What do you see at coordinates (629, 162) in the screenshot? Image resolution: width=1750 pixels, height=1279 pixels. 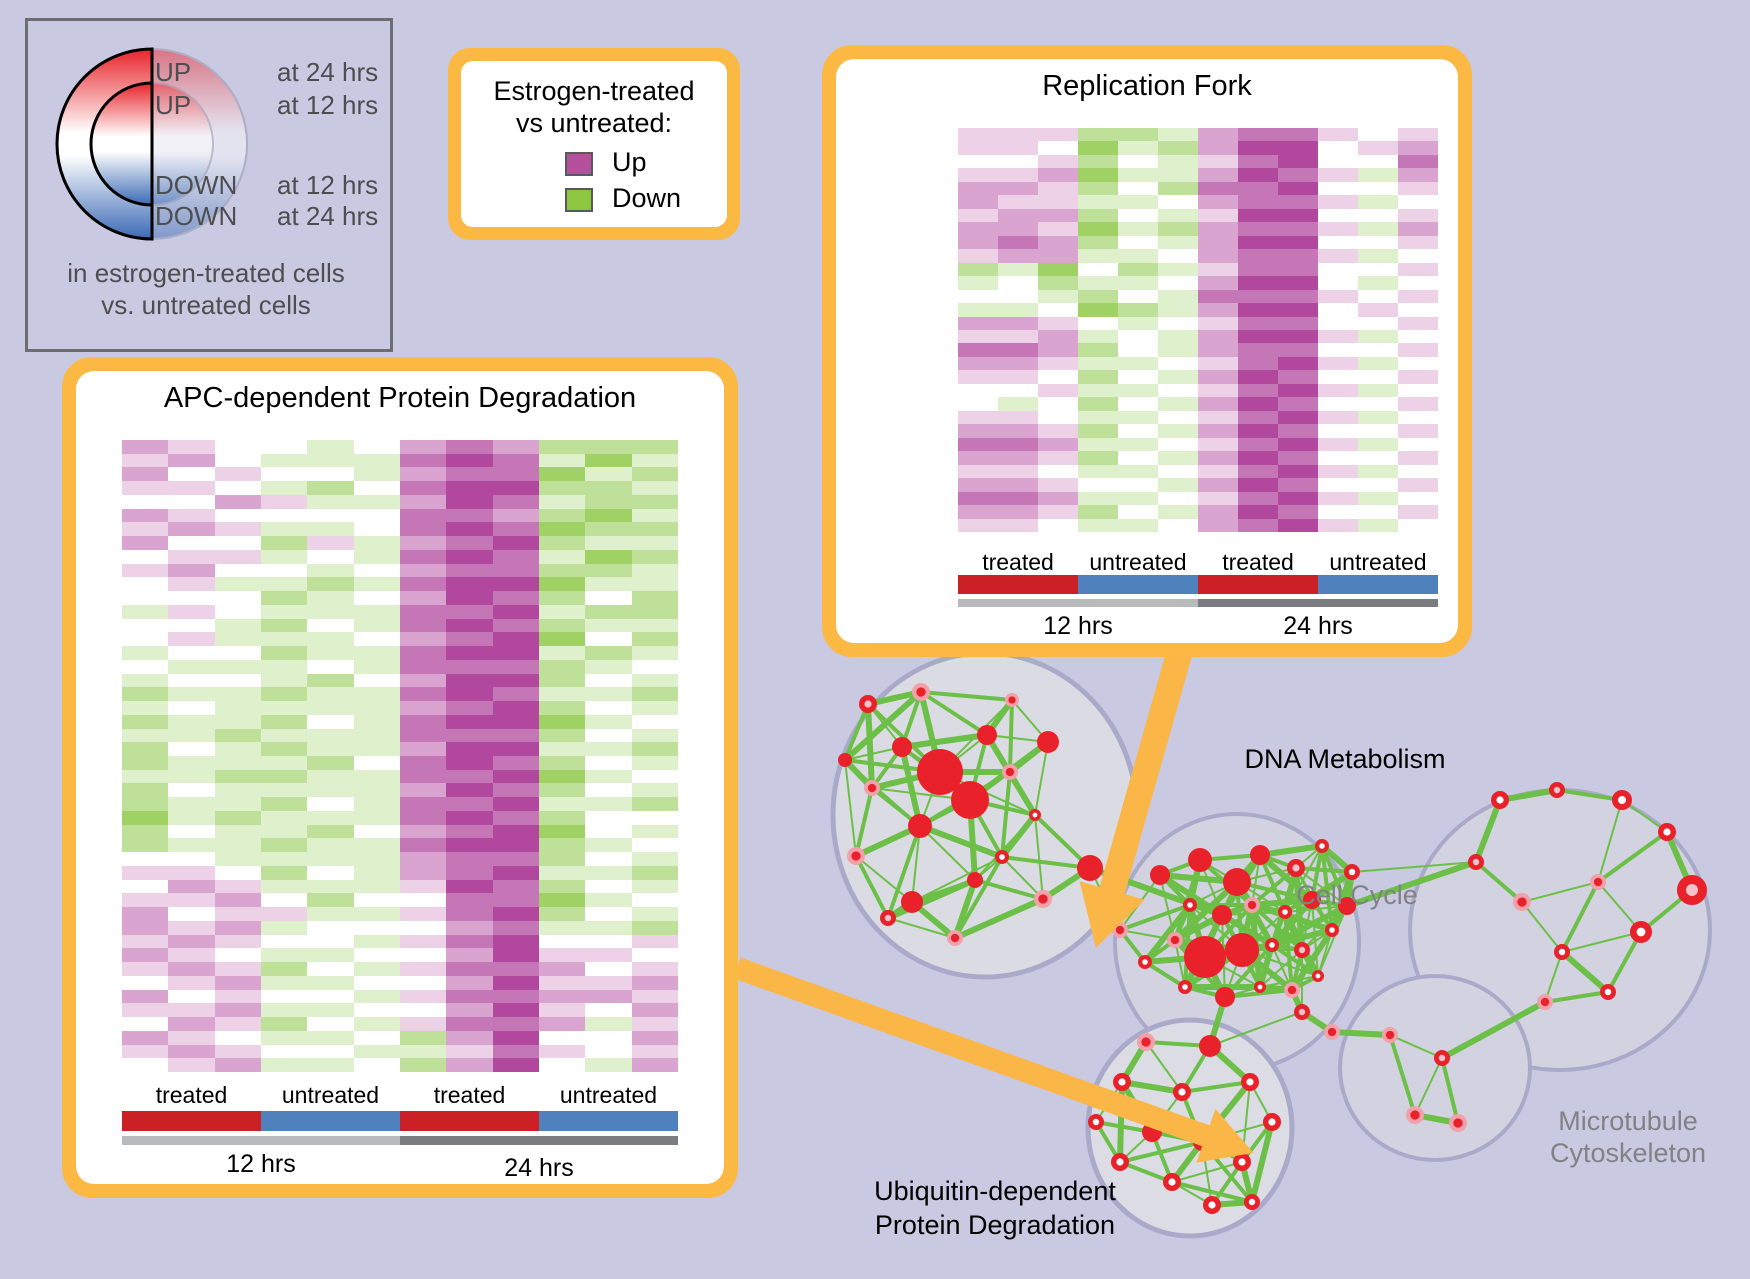 I see `up-label: Up` at bounding box center [629, 162].